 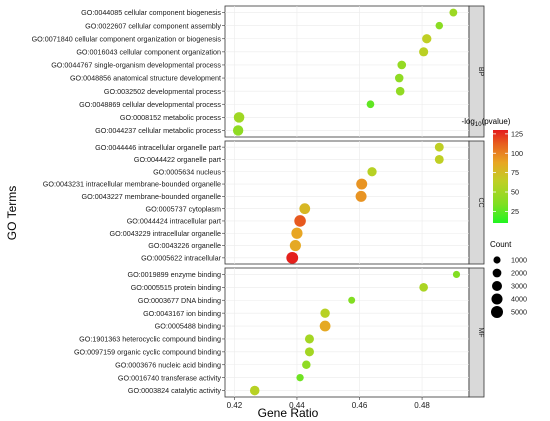 What do you see at coordinates (151, 12) in the screenshot?
I see `y-tick-label: GO:0044085 cellular component biogenesis` at bounding box center [151, 12].